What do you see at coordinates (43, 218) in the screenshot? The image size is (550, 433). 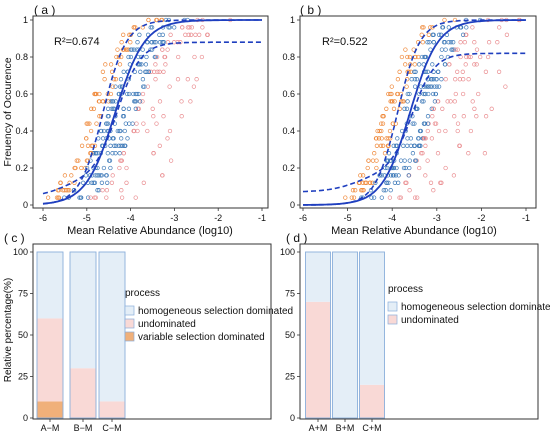 I see `x-tick-label: -6` at bounding box center [43, 218].